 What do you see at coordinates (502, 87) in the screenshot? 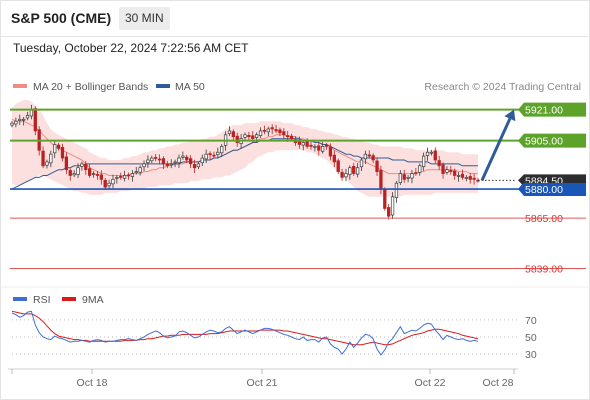
I see `source-credit: Research © 2024 Trading Central` at bounding box center [502, 87].